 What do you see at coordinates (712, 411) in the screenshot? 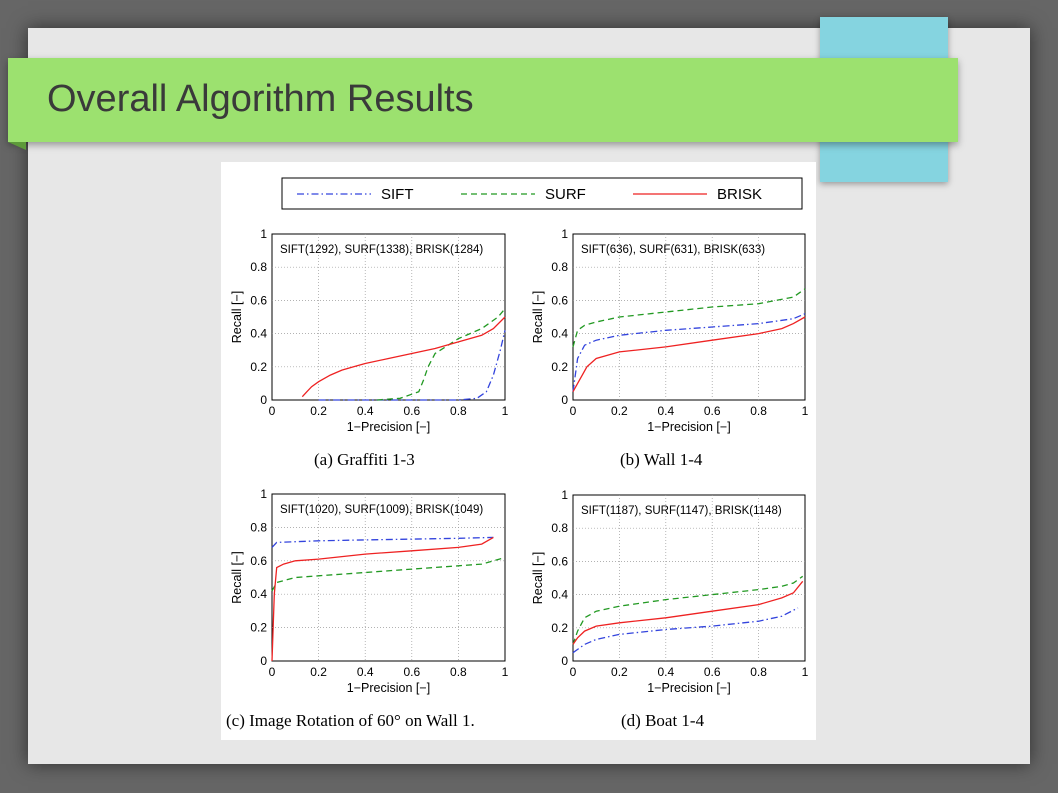
I see `panel-b-x-tick-label: 0.6` at bounding box center [712, 411].